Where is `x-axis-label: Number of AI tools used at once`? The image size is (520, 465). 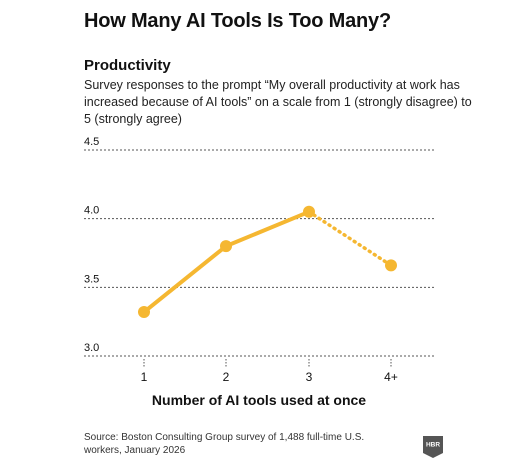 x-axis-label: Number of AI tools used at once is located at coordinates (259, 400).